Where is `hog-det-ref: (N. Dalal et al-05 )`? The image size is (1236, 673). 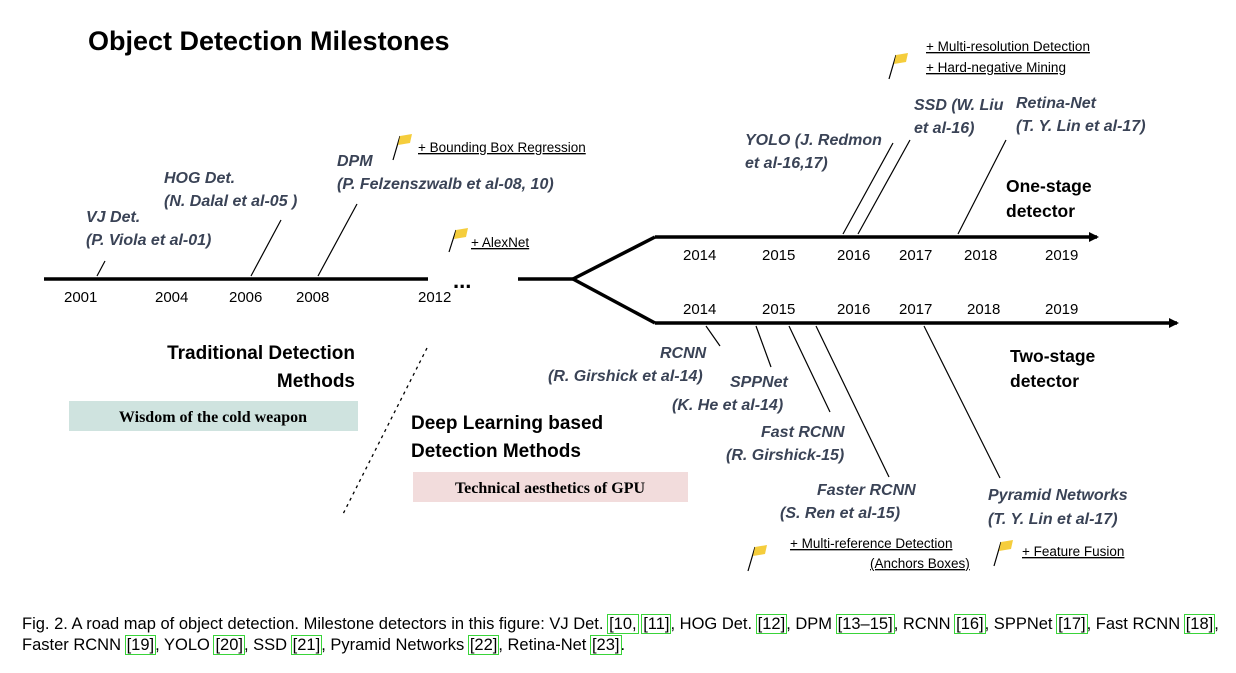 hog-det-ref: (N. Dalal et al-05 ) is located at coordinates (230, 201).